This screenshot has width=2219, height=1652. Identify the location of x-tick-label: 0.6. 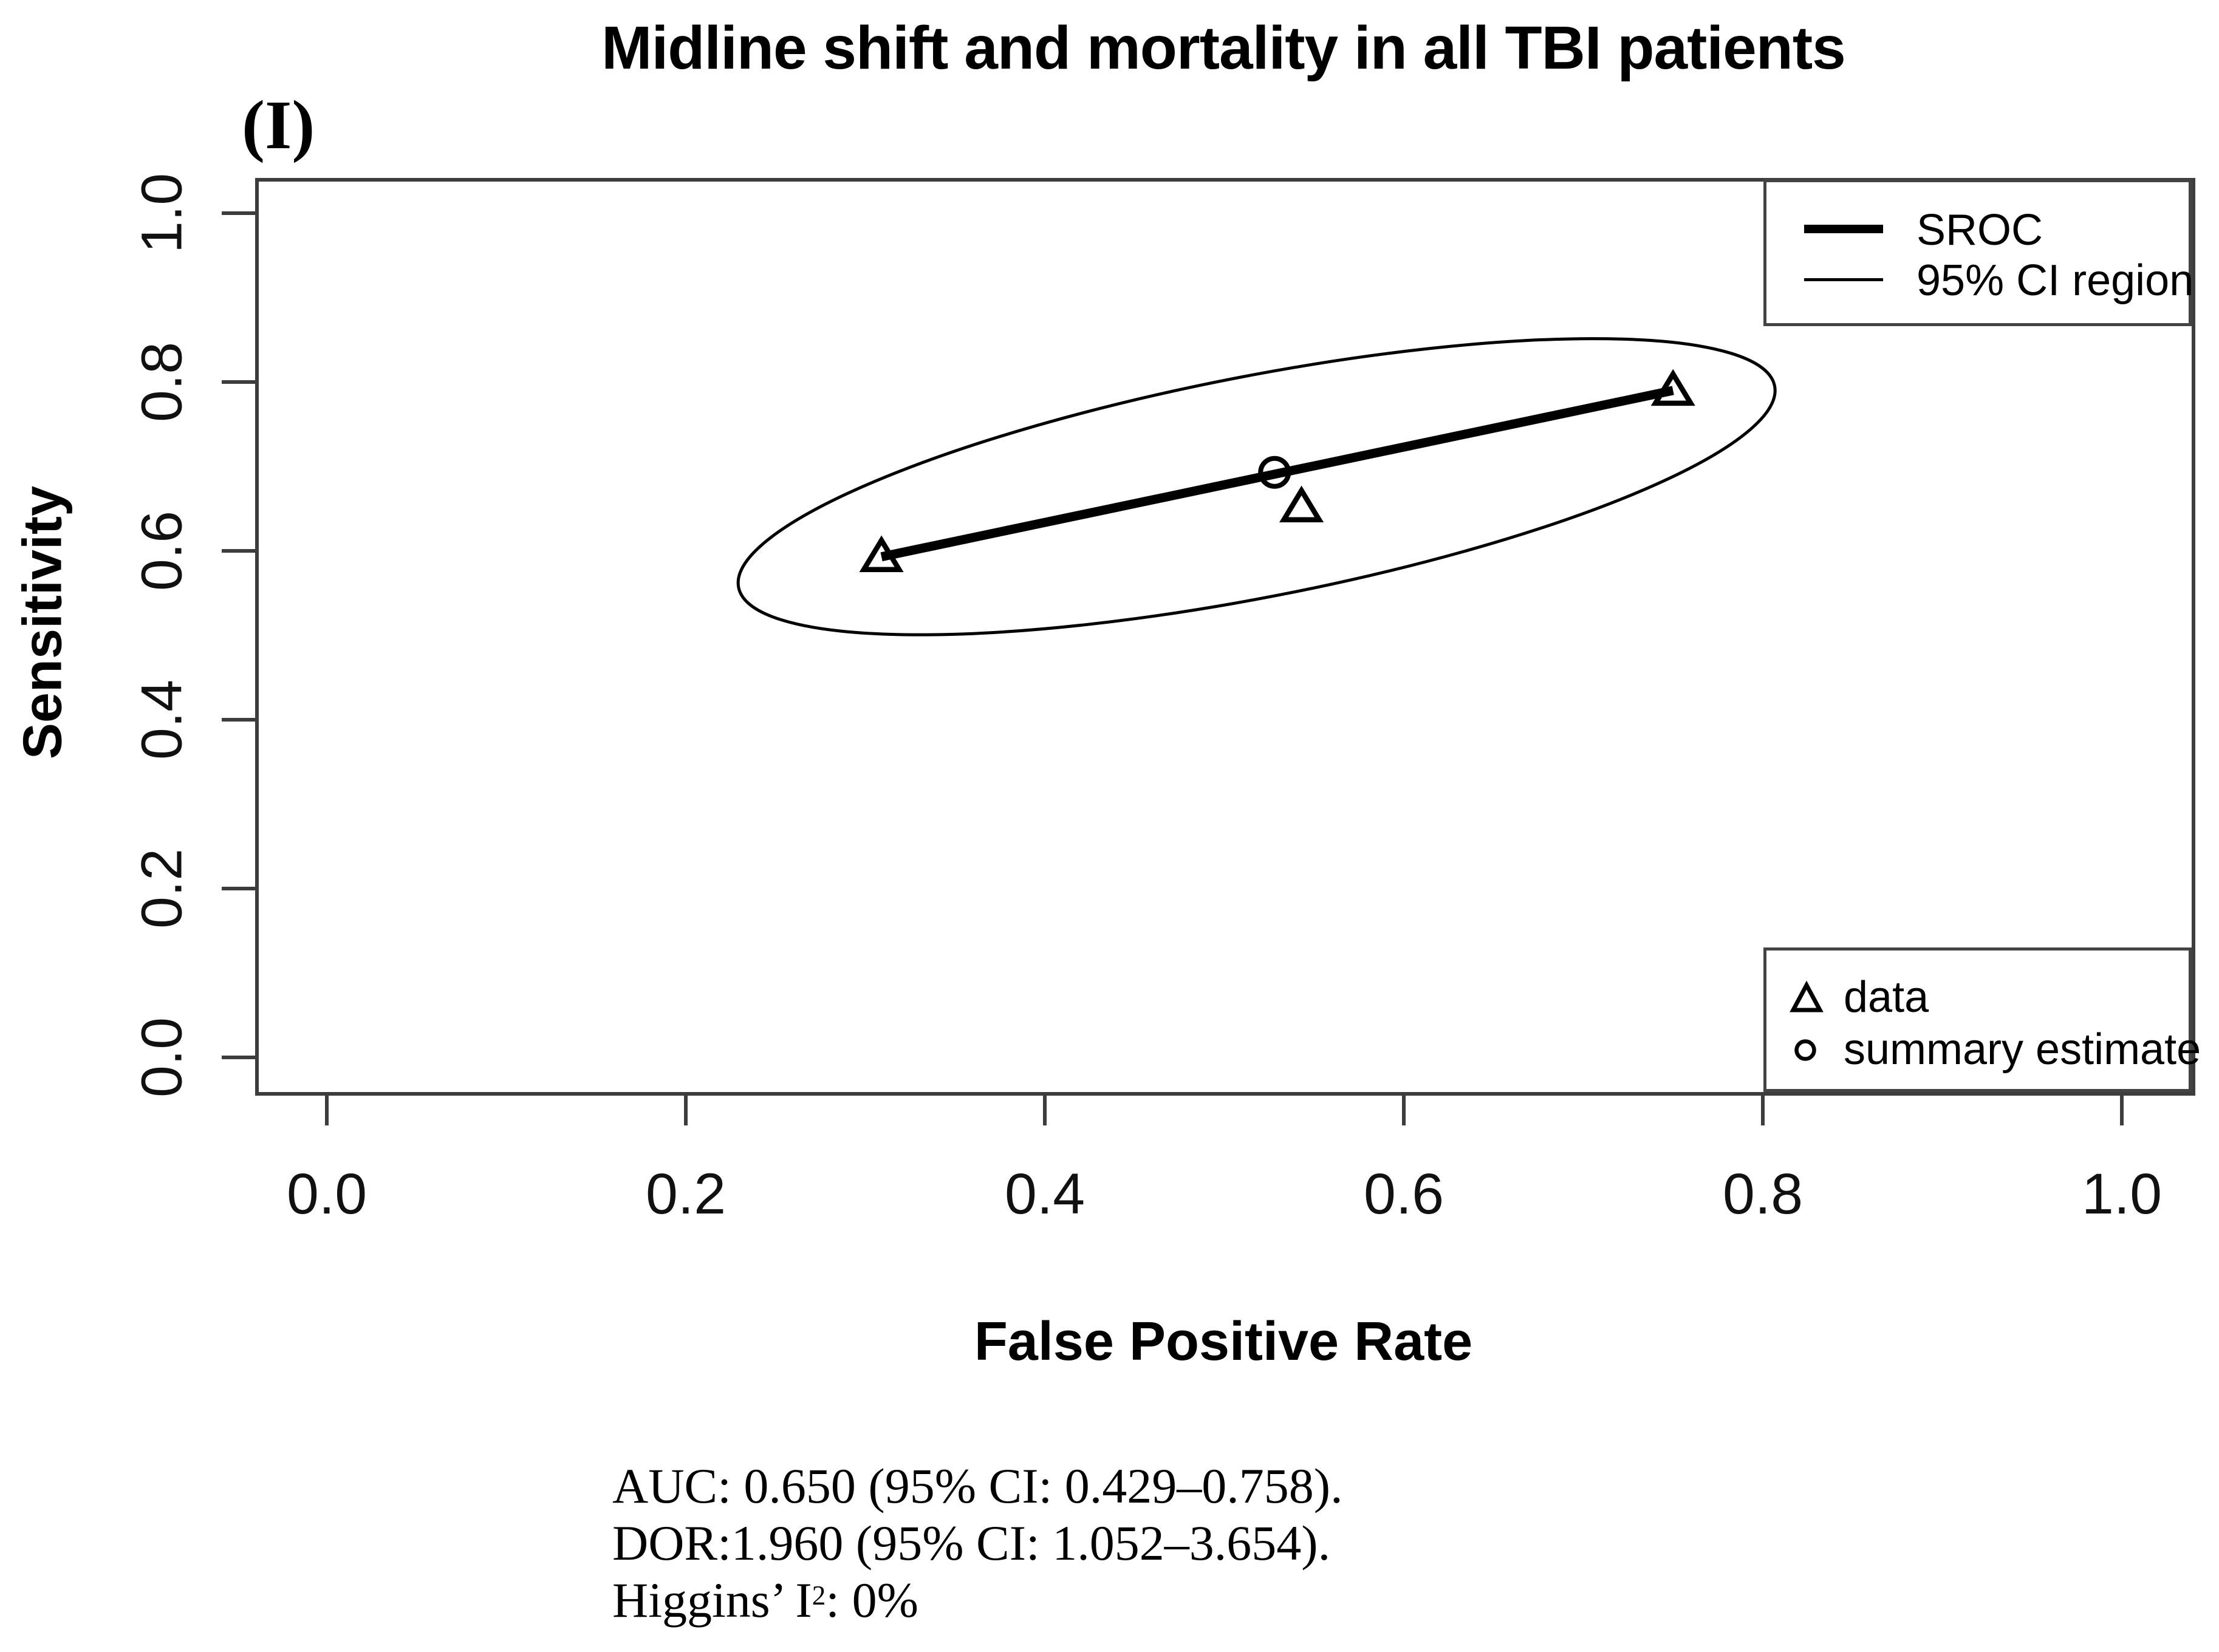
(1404, 1194).